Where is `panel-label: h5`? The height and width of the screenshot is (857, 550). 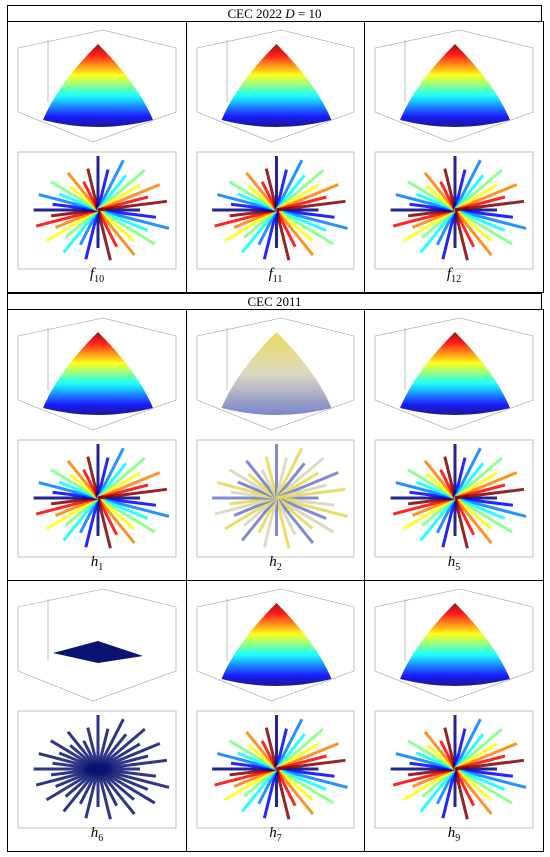 panel-label: h5 is located at coordinates (454, 563).